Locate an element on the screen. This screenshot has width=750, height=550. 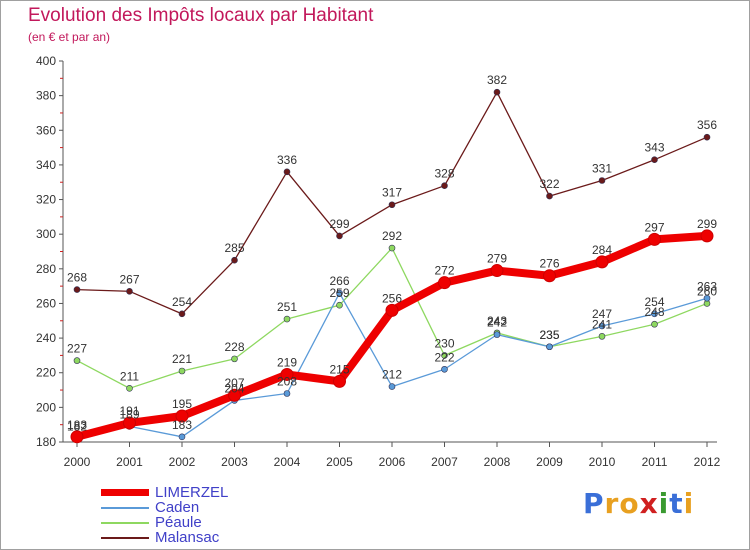
legend-label: LIMERZEL is located at coordinates (192, 492).